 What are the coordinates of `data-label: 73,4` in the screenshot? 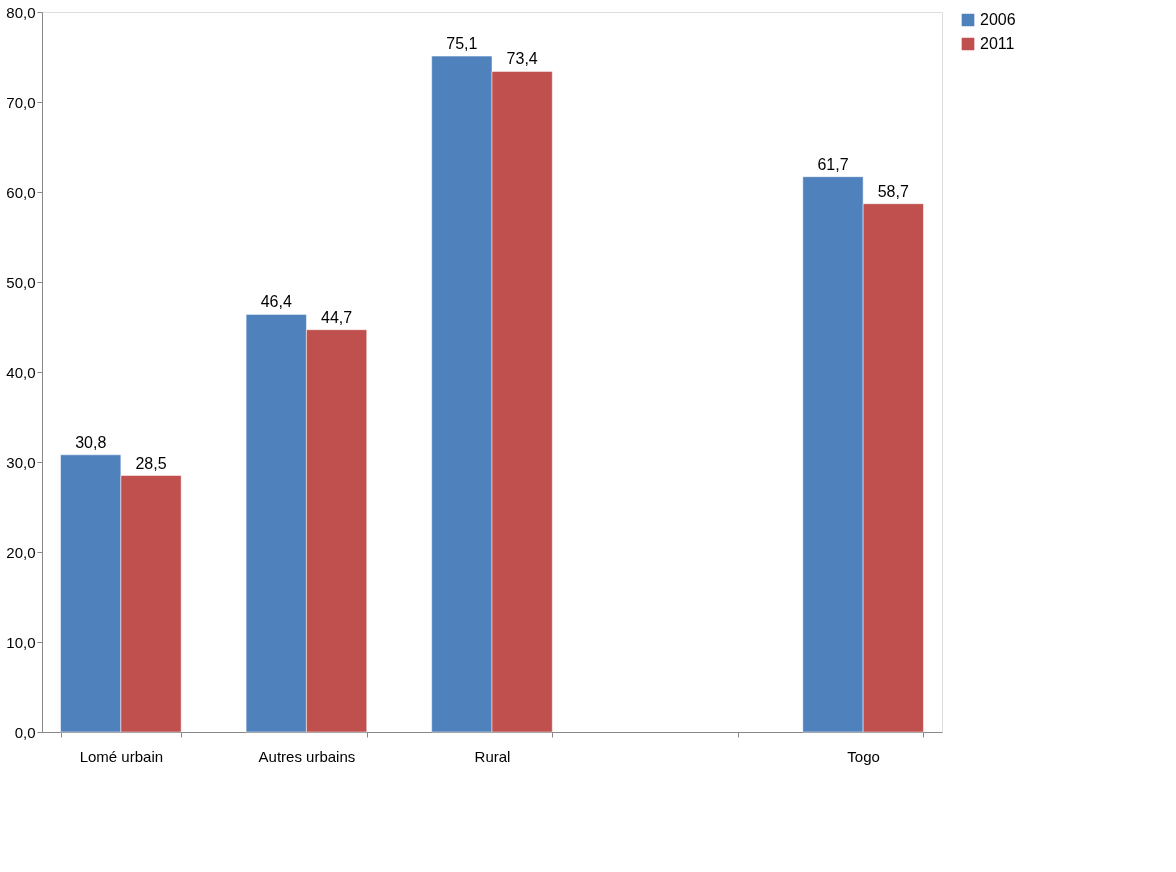 It's located at (522, 59).